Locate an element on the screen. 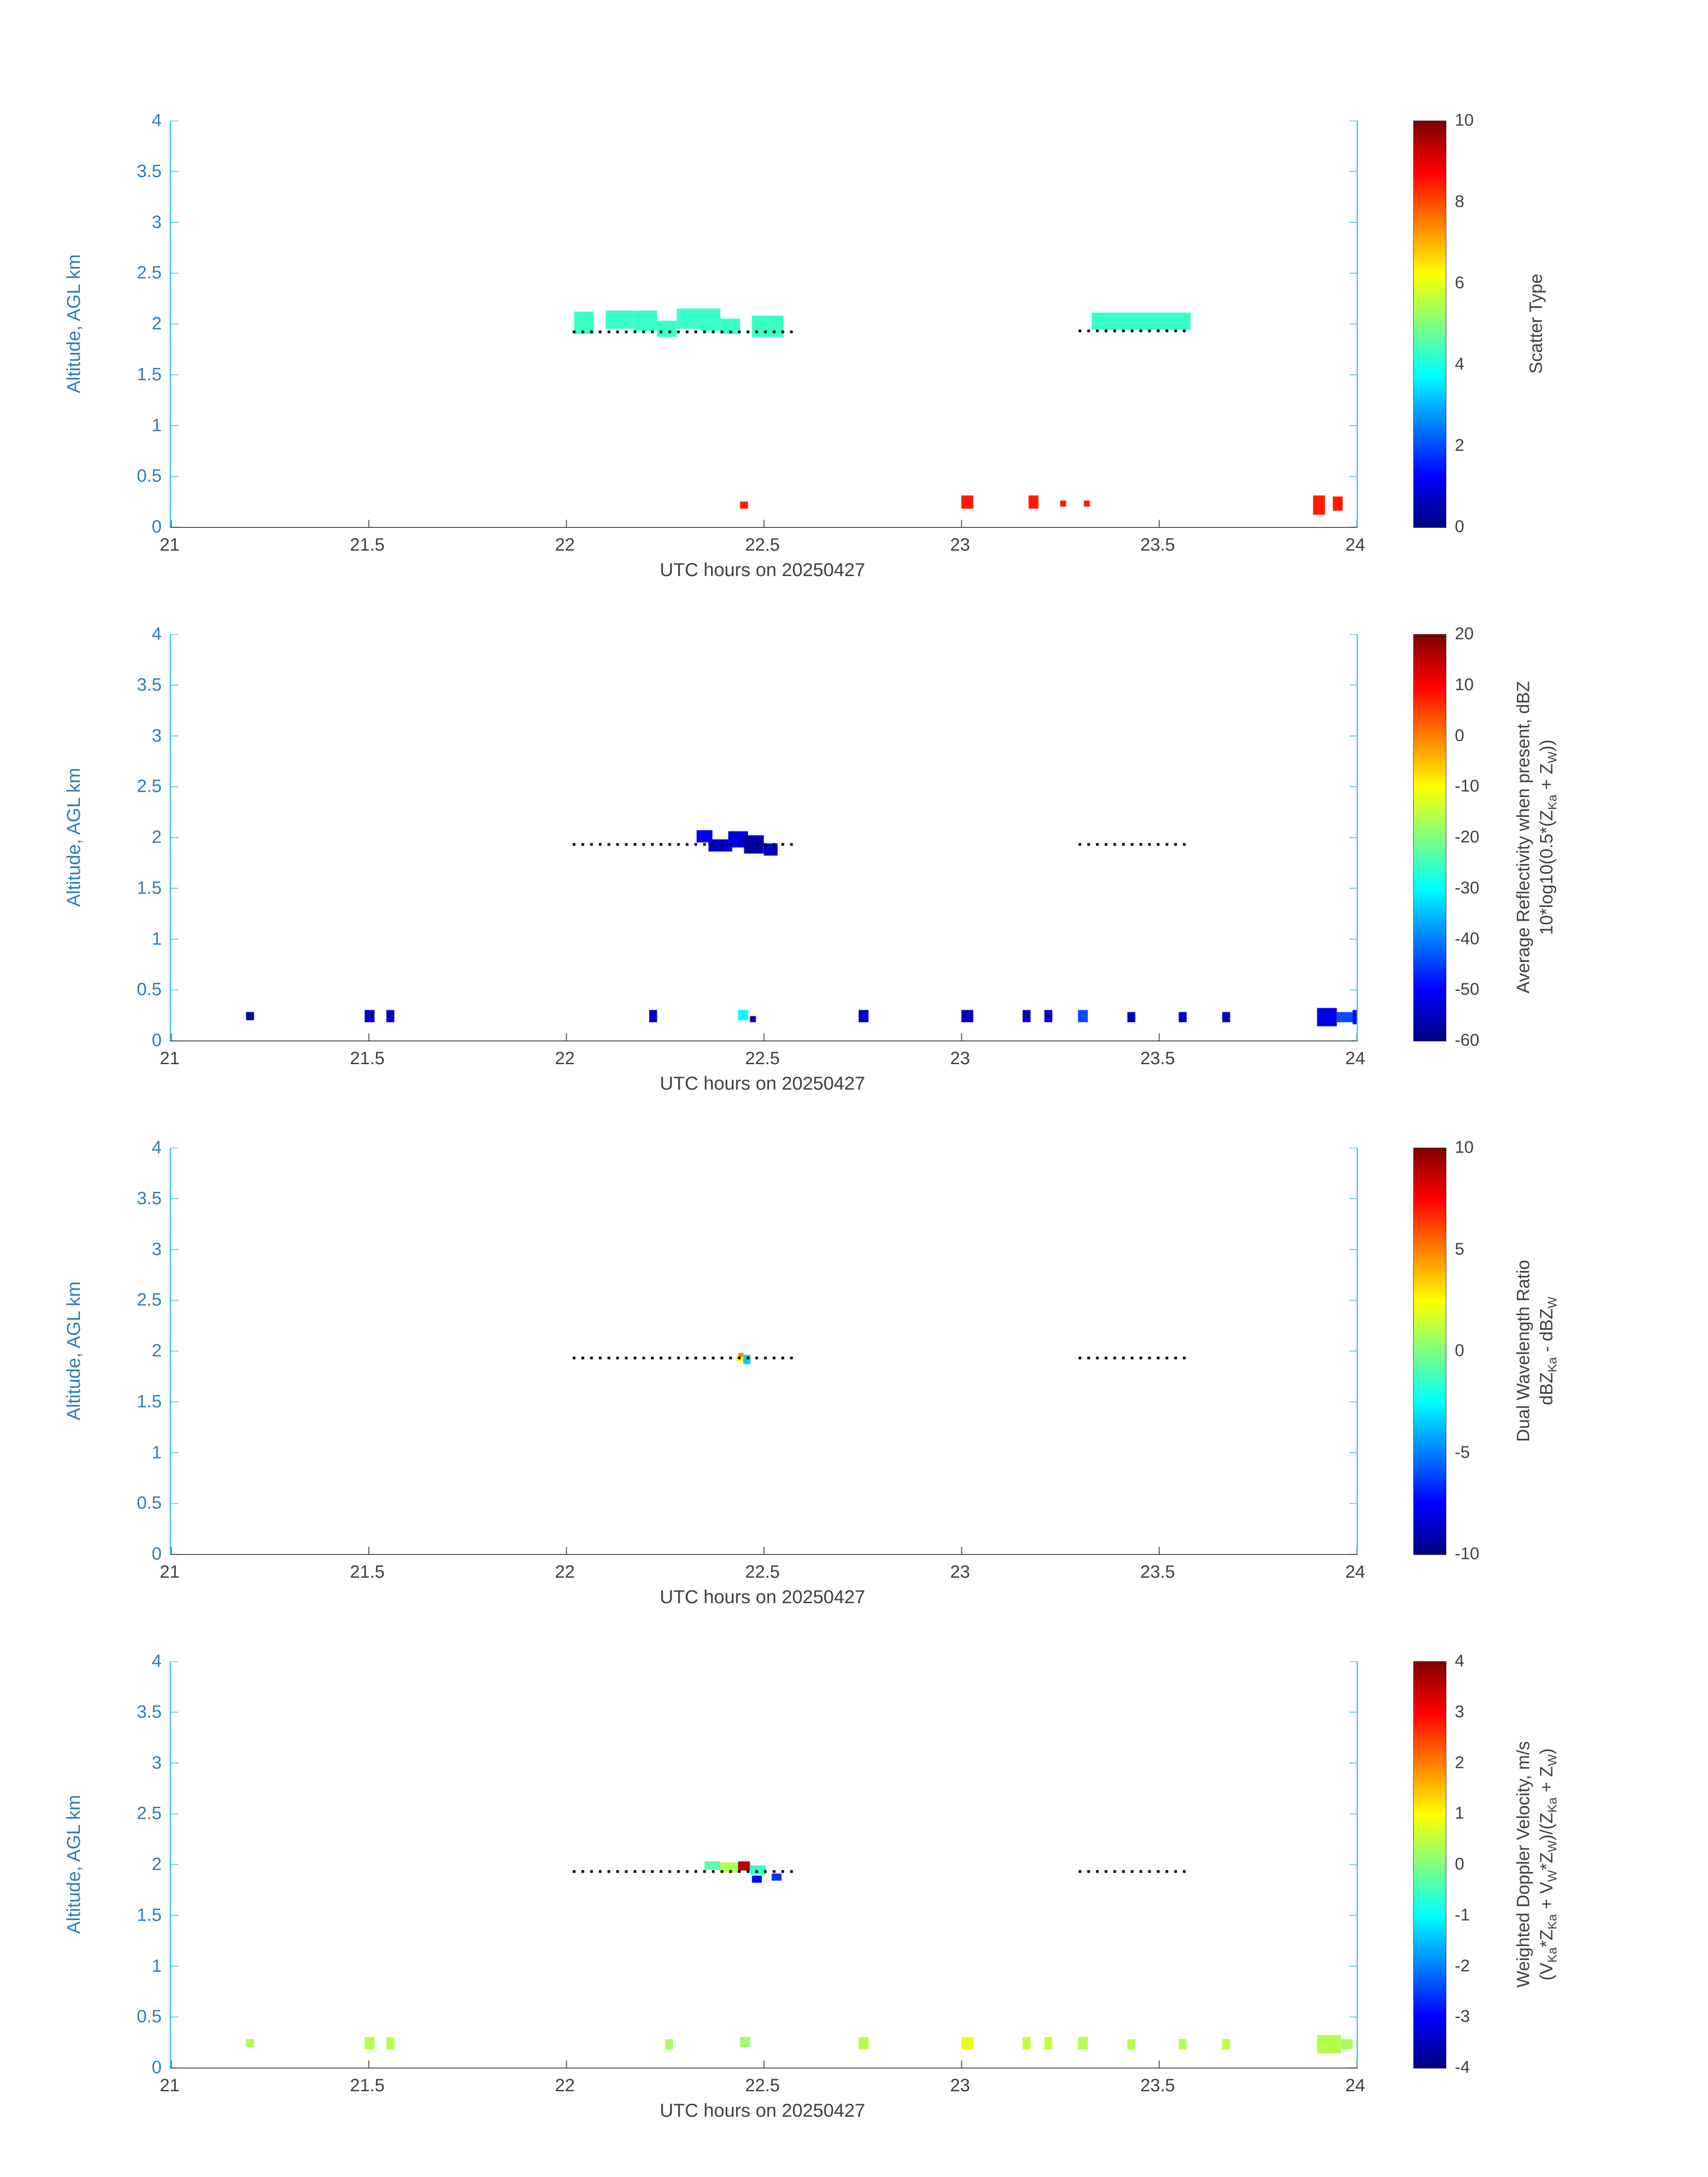  colorbar-tick-labels: 0 2 4 6 8 10 is located at coordinates (1488, 323).